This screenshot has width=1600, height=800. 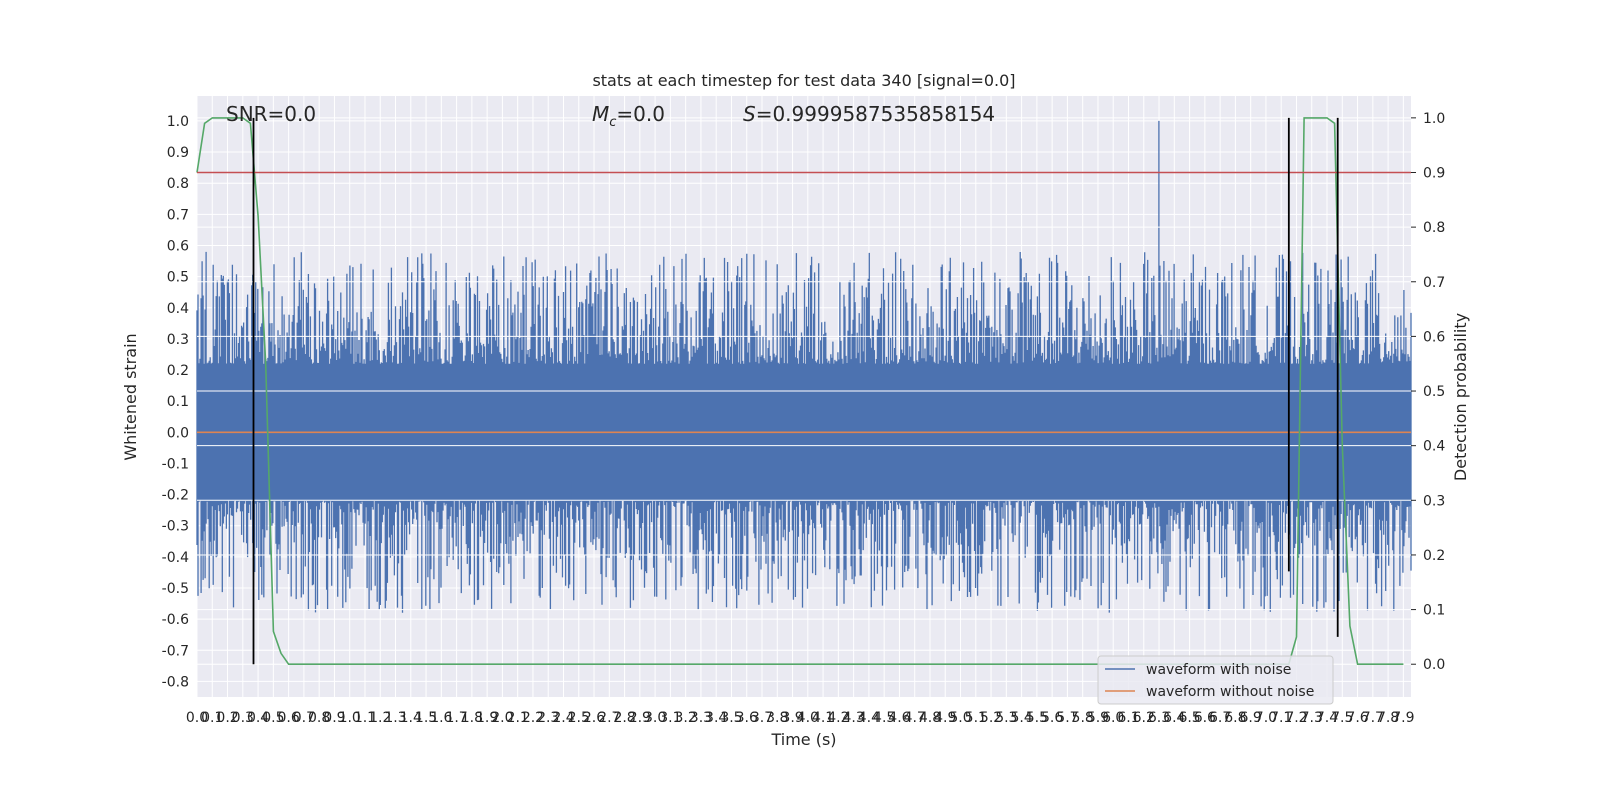 I want to click on x-tick-label: 1.3, so click(x=395, y=718).